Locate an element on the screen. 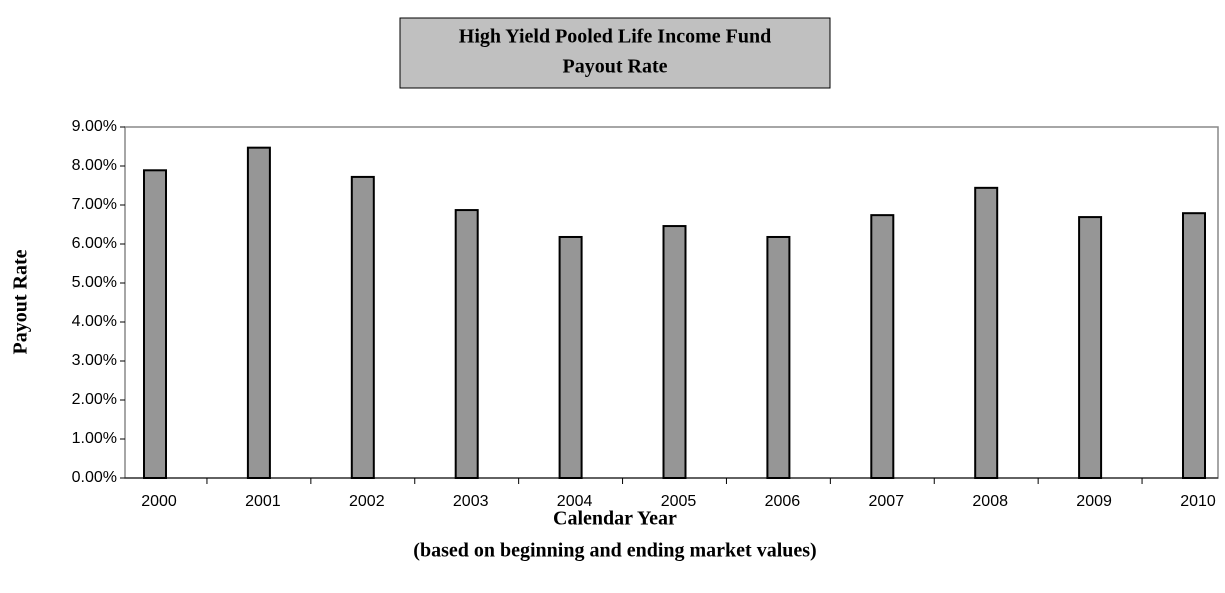 This screenshot has width=1225, height=593. x-tick-label: 2004 is located at coordinates (575, 501).